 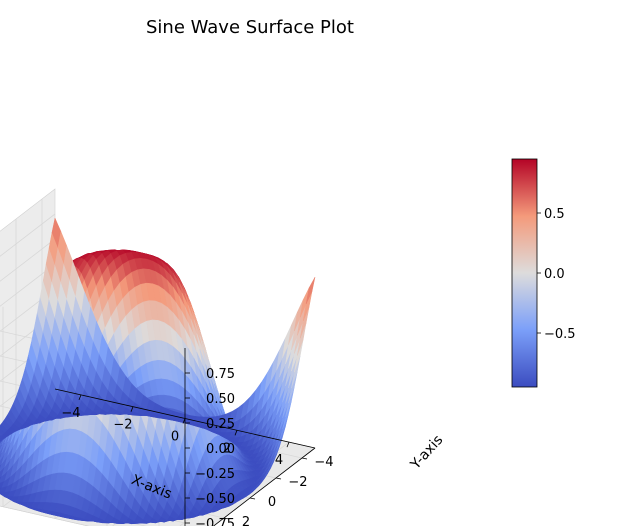 I want to click on y-tick-label: 2, so click(x=246, y=520).